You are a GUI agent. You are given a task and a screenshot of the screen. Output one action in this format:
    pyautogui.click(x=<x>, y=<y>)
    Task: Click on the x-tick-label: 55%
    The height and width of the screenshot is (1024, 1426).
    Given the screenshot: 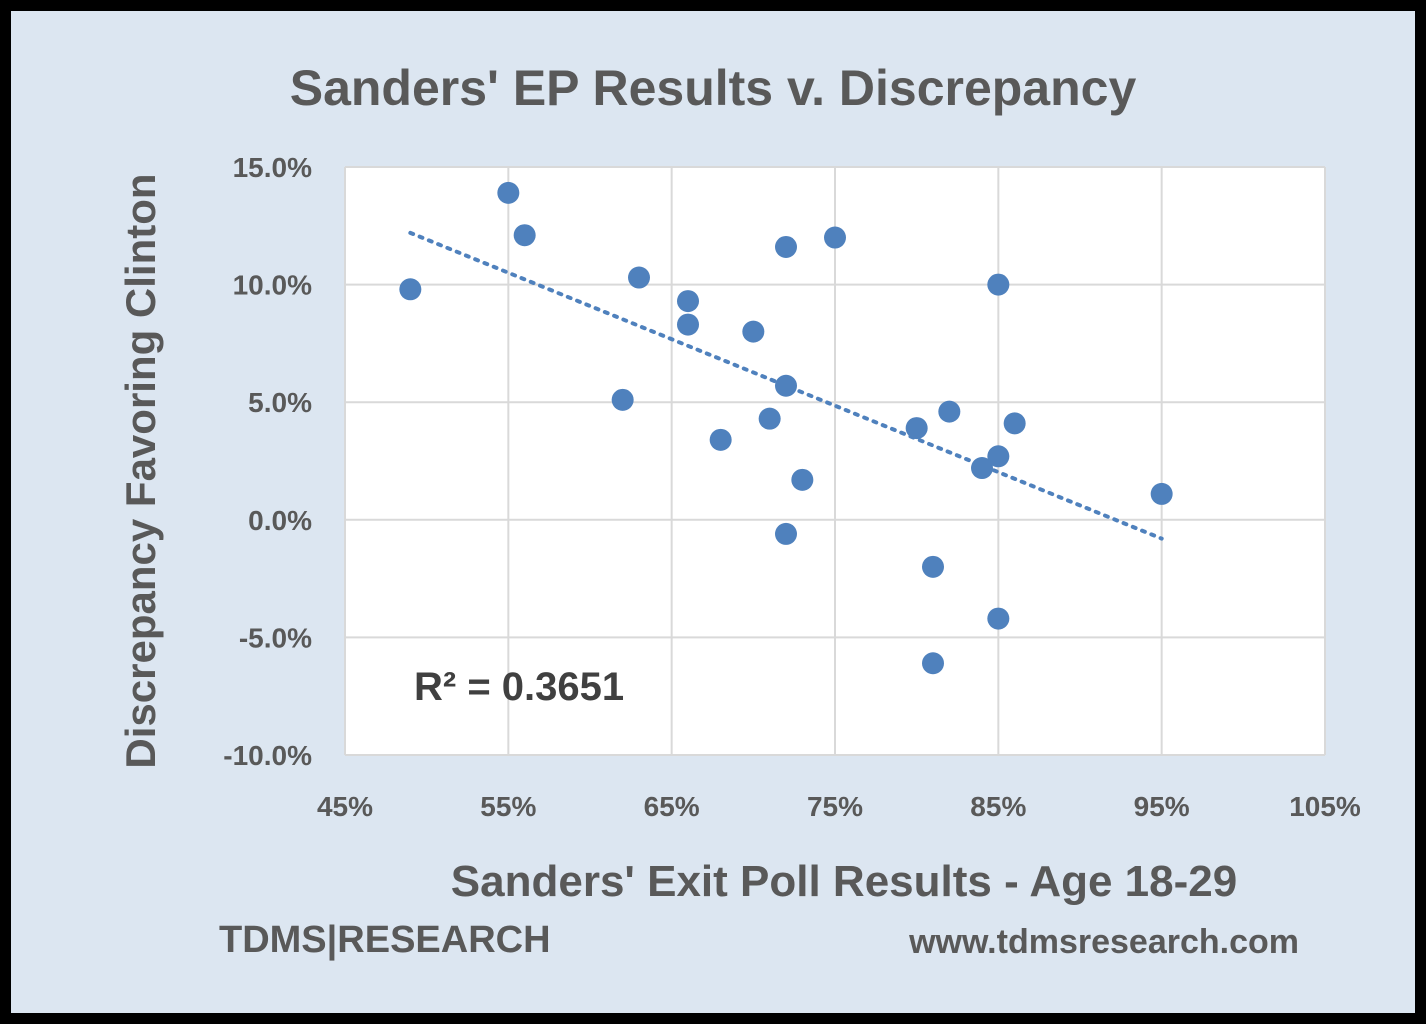 What is the action you would take?
    pyautogui.click(x=508, y=806)
    